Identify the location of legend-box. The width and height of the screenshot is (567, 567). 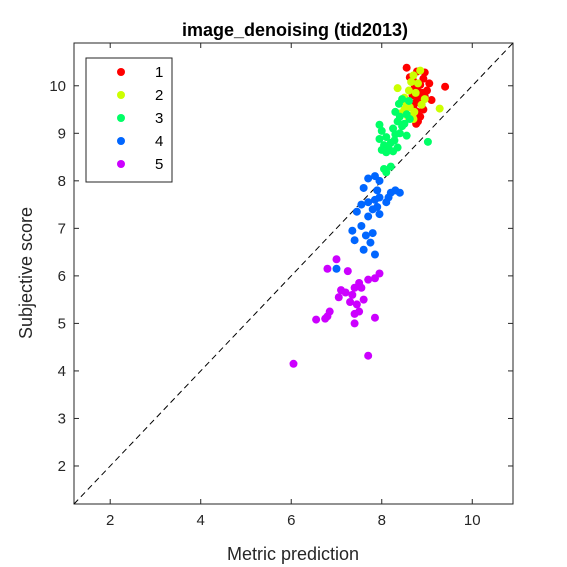
(129, 120).